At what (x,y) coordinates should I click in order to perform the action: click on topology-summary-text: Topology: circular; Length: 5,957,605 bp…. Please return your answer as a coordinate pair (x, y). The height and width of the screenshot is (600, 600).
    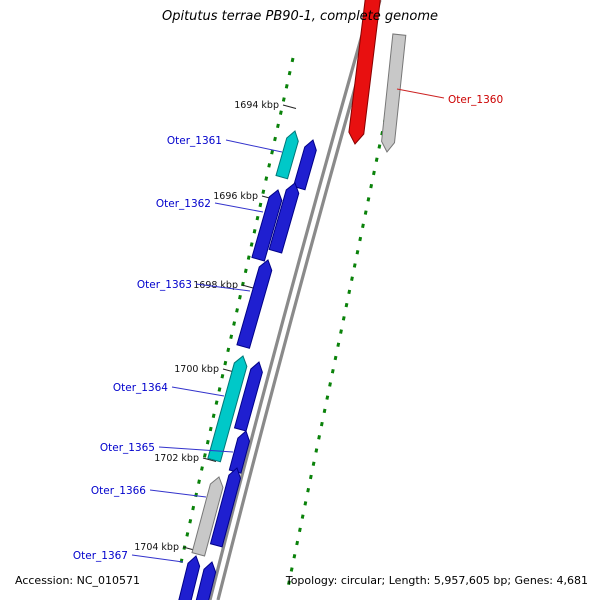
    Looking at the image, I should click on (436, 580).